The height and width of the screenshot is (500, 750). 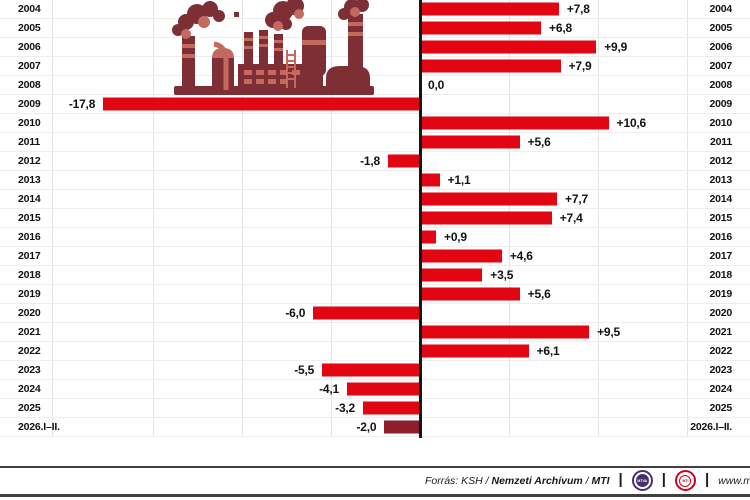 I want to click on year-label-left: 2005, so click(x=29, y=28).